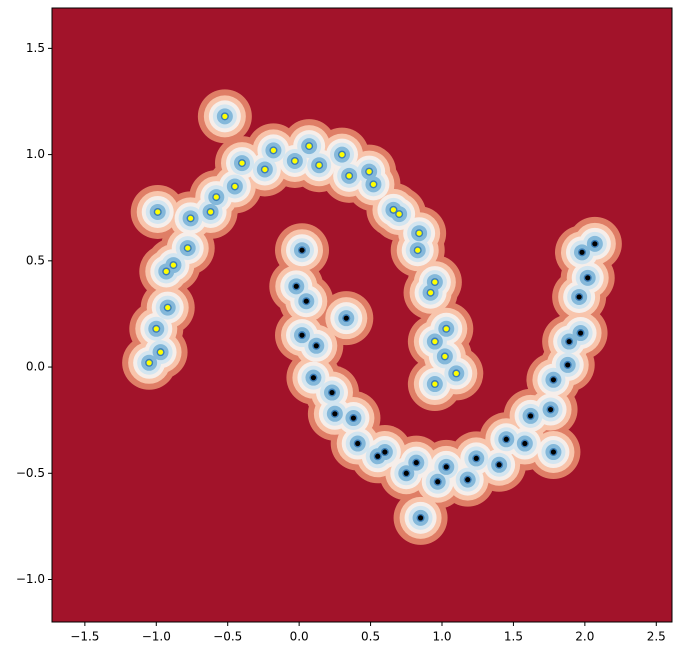 This screenshot has width=683, height=659. What do you see at coordinates (227, 637) in the screenshot?
I see `x-tick-label: −0.5` at bounding box center [227, 637].